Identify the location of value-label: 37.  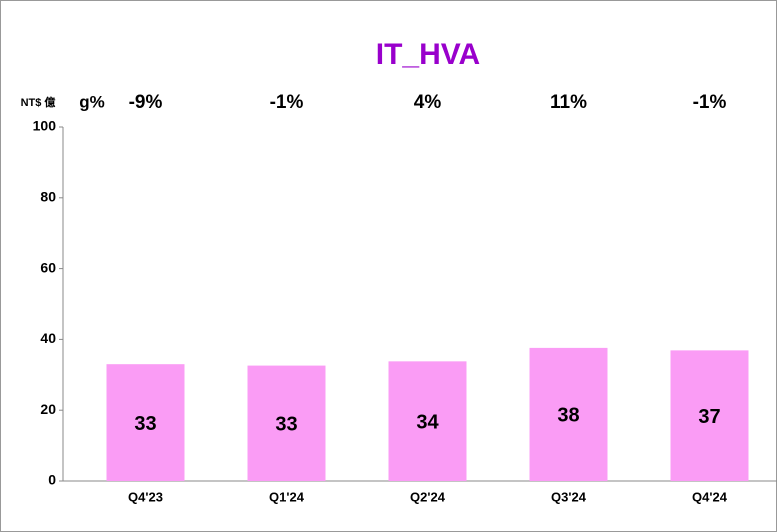
(709, 417).